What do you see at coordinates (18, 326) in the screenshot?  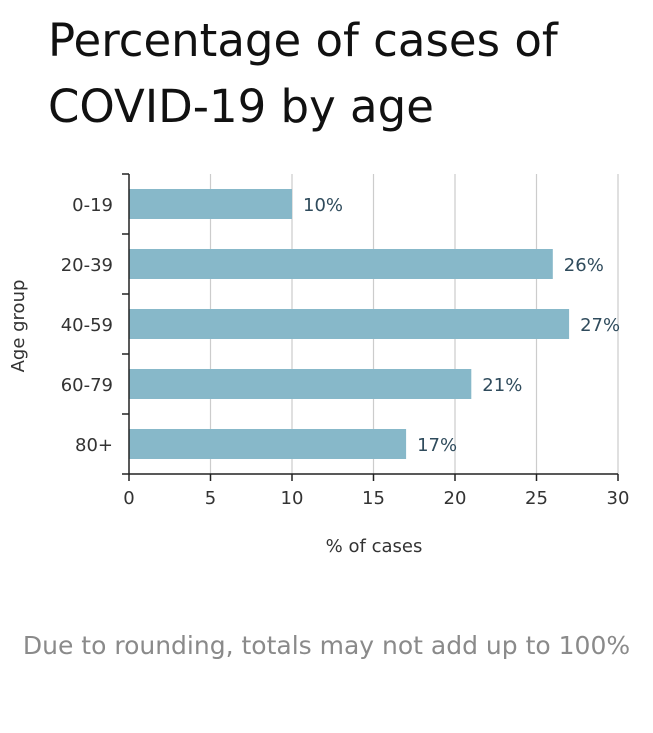 I see `y-axis-label: Age group` at bounding box center [18, 326].